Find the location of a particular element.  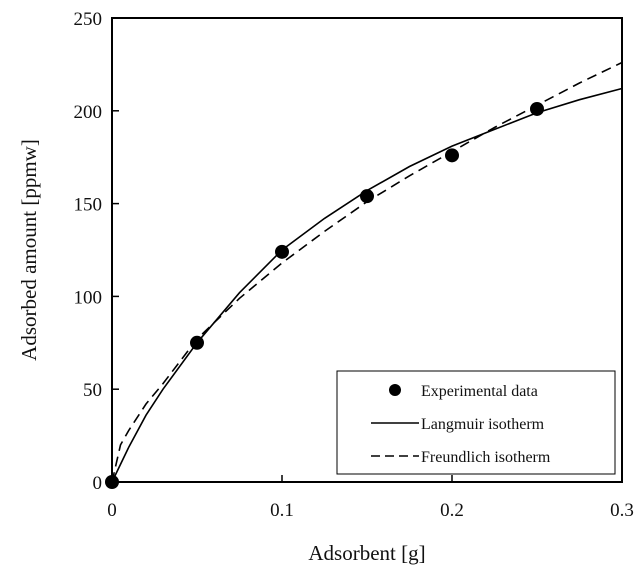

y-tick-label: 150 is located at coordinates (88, 205).